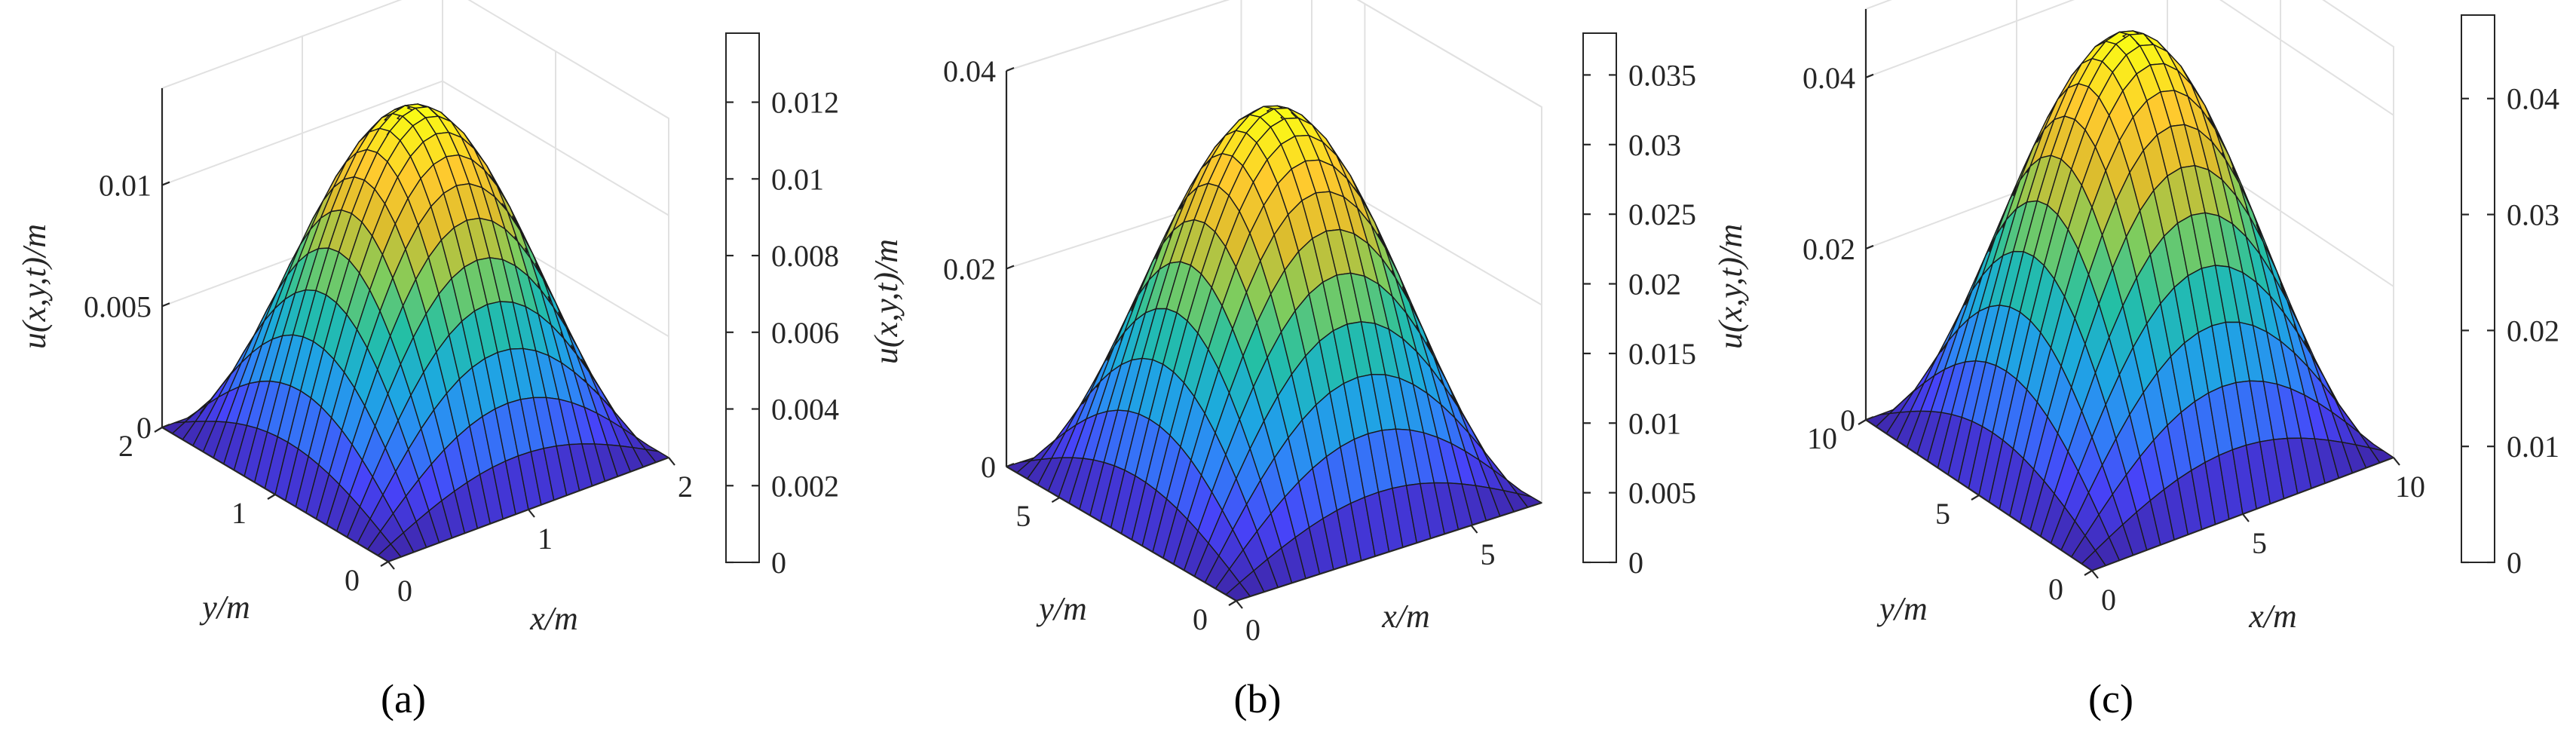 The height and width of the screenshot is (738, 2576). Describe the element at coordinates (125, 446) in the screenshot. I see `y-tick-label: 2` at that location.